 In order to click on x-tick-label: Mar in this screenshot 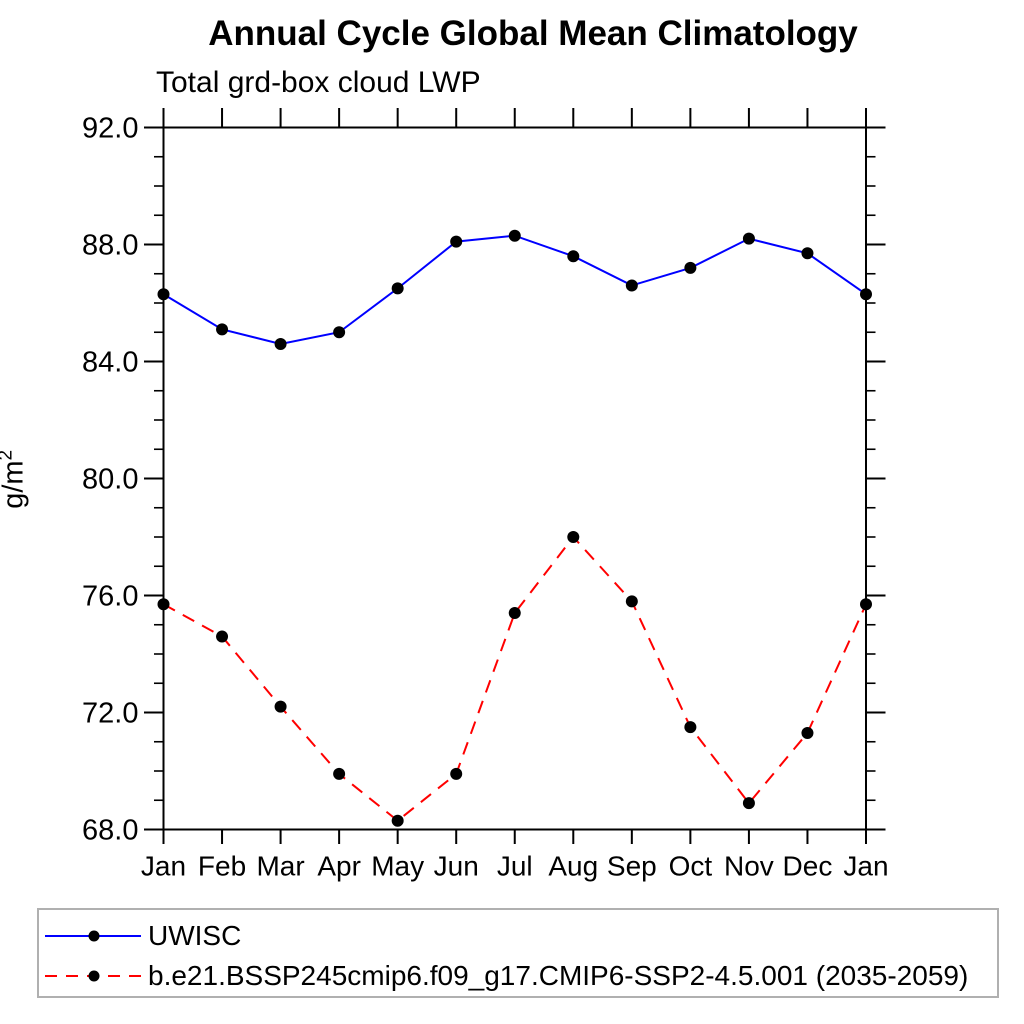, I will do `click(280, 866)`.